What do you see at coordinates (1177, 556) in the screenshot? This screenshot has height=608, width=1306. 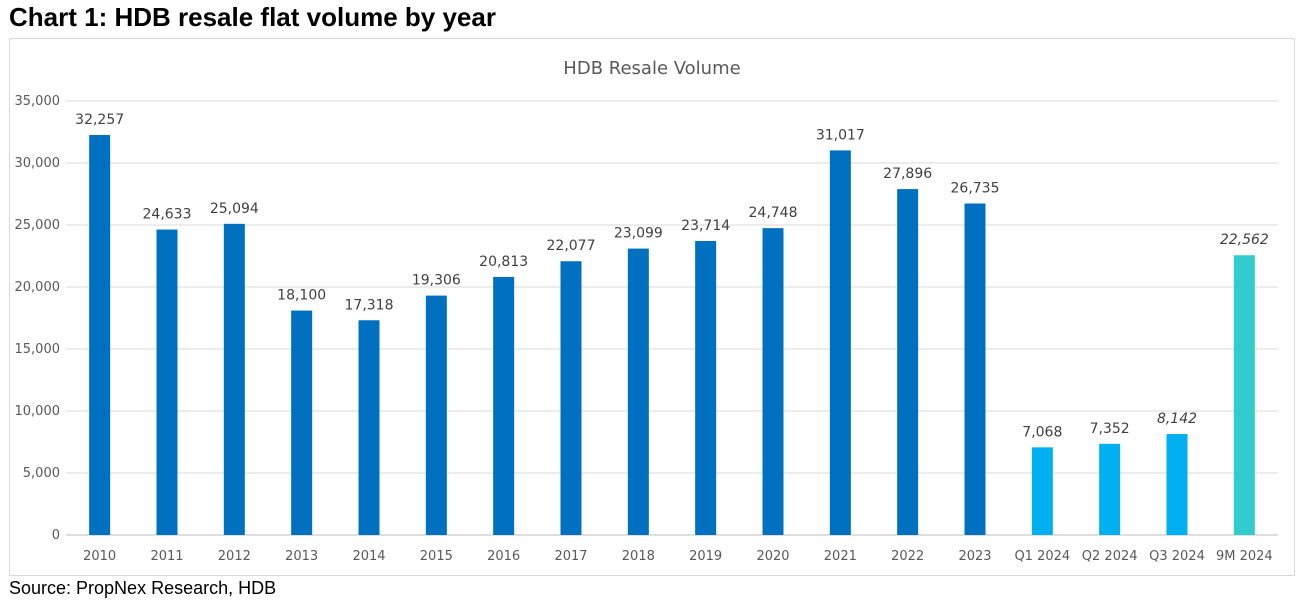 I see `x-tick-label: Q3 2024` at bounding box center [1177, 556].